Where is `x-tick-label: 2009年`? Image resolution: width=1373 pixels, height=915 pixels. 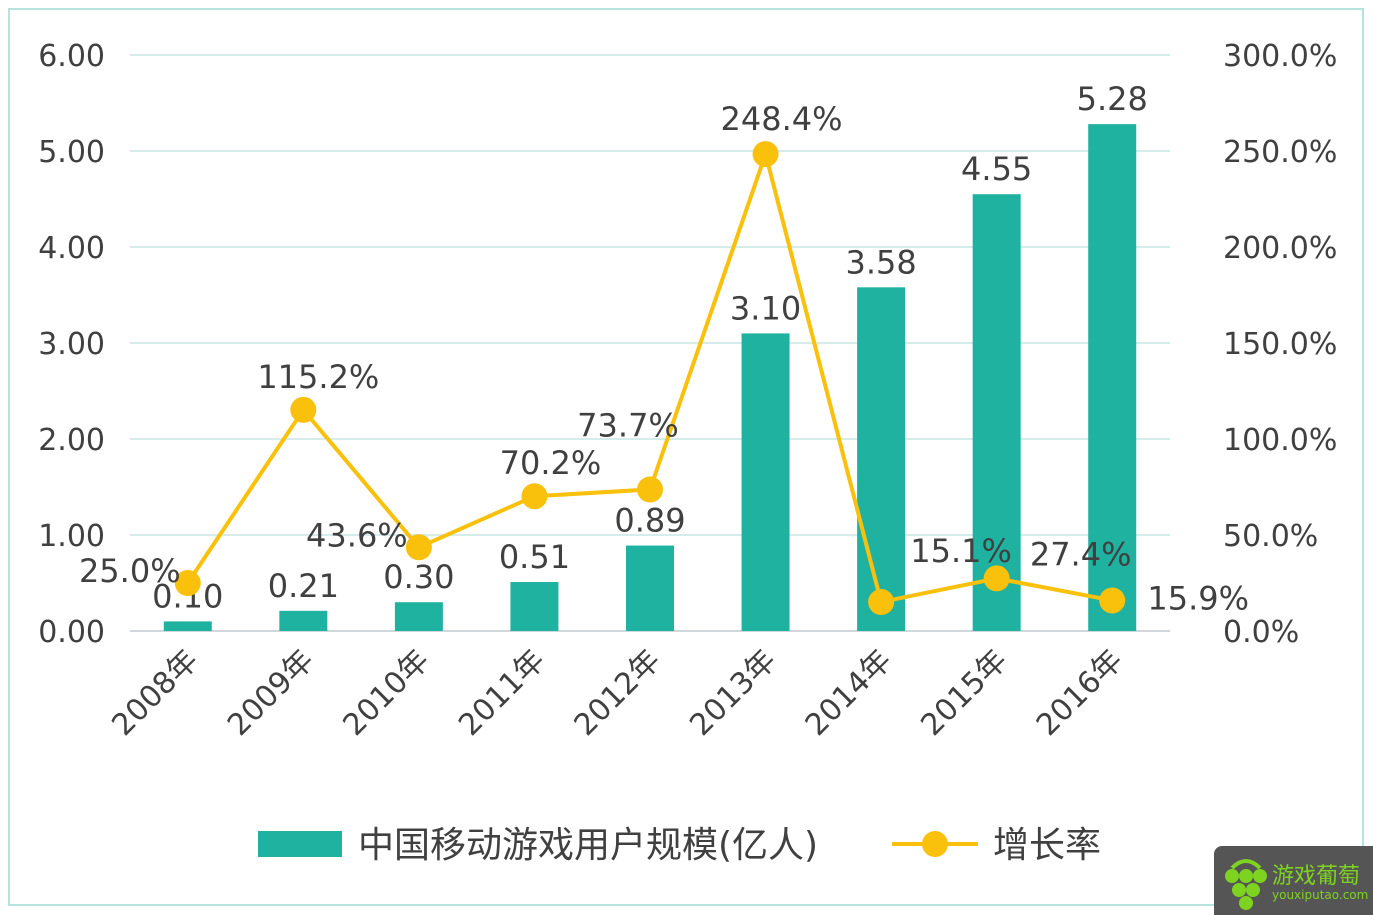 x-tick-label: 2009年 is located at coordinates (271, 693).